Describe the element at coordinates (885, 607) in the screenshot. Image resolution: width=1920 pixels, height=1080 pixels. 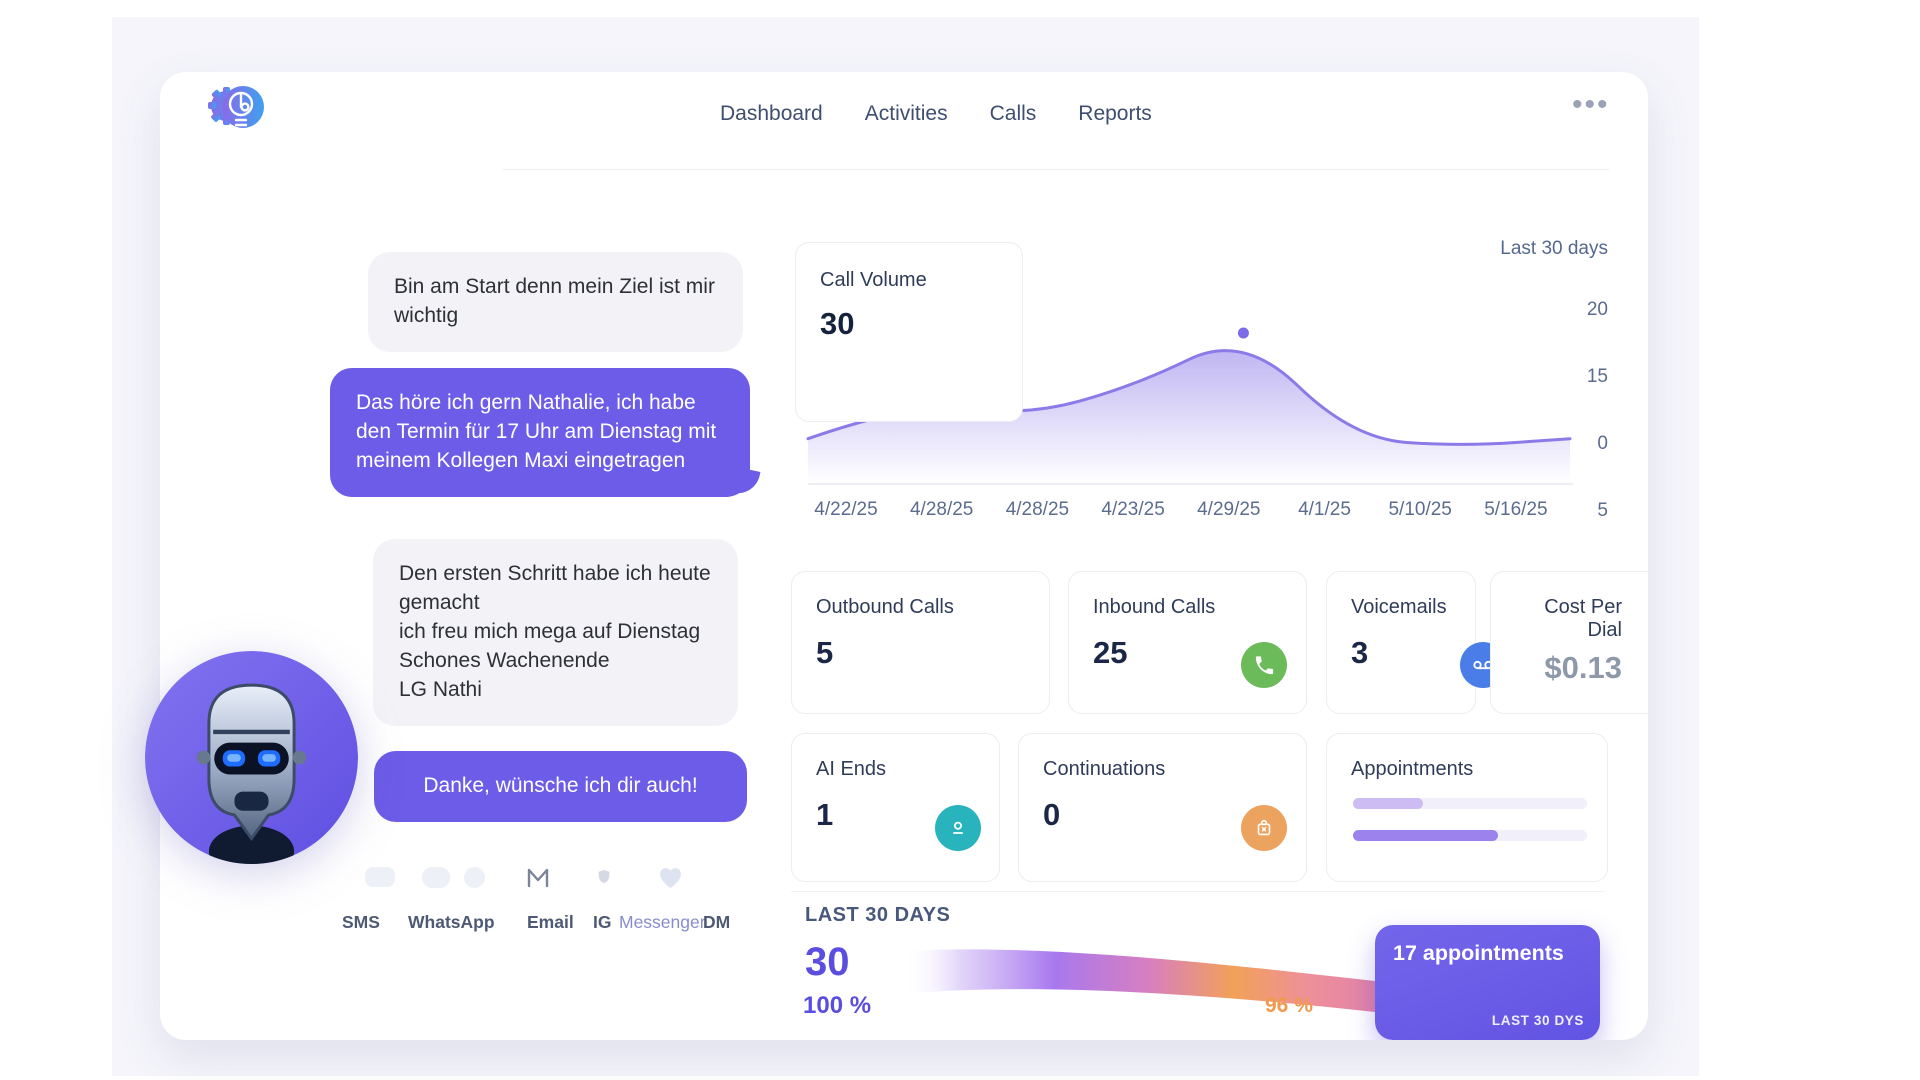
I see `outbound-calls-label: Outbound Calls` at that location.